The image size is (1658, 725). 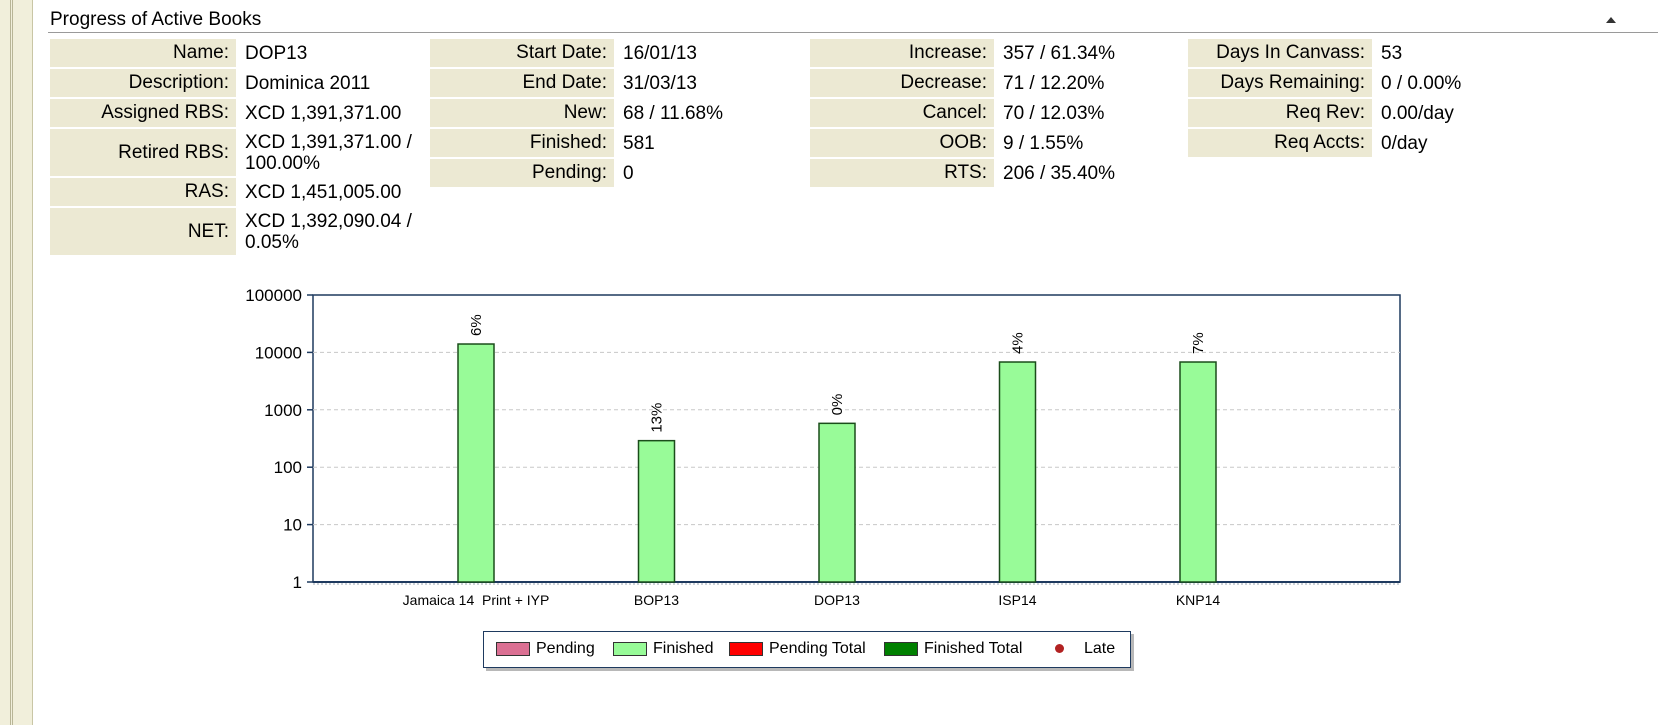 What do you see at coordinates (853, 16) in the screenshot?
I see `panel-header: Progress of Active Books` at bounding box center [853, 16].